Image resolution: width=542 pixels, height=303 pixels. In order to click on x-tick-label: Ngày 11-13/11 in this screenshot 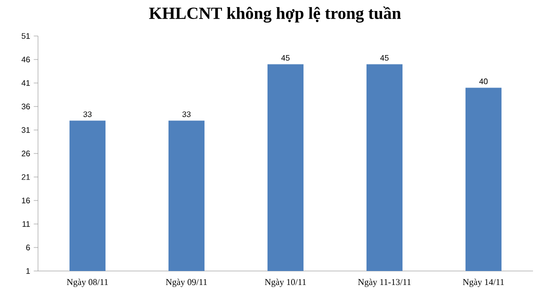, I will do `click(384, 282)`.